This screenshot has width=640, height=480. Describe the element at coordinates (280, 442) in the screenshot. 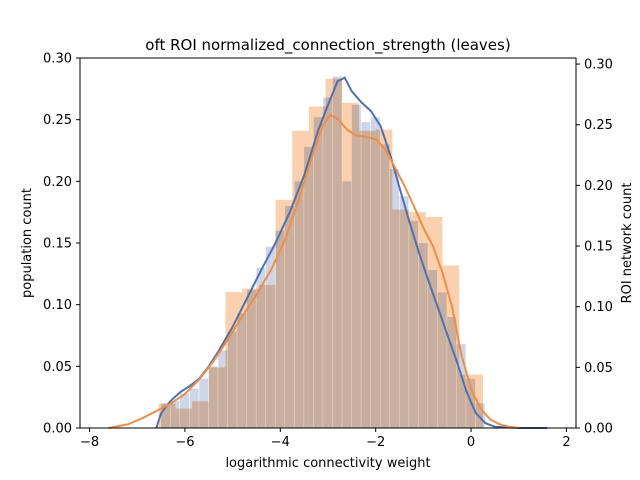

I see `x-tick-label: −4` at that location.